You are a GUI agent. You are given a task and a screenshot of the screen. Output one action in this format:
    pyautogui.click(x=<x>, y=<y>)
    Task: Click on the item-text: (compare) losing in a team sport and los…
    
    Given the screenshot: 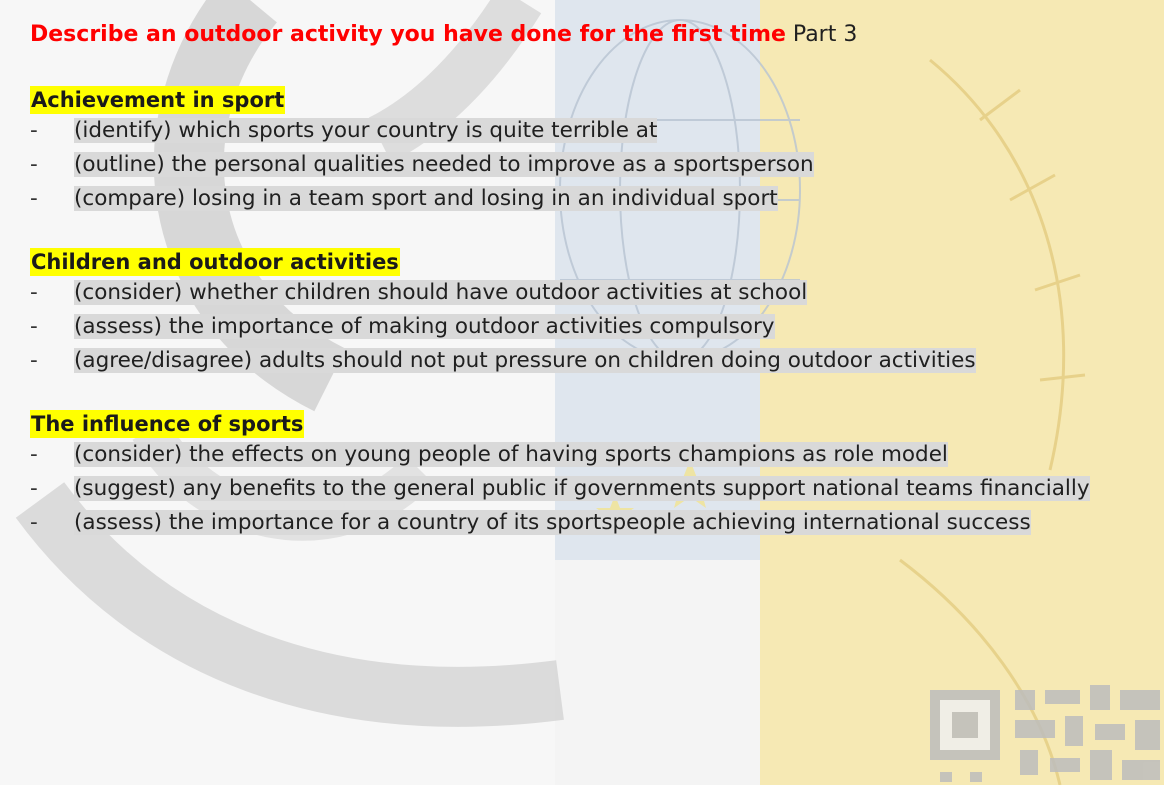 What is the action you would take?
    pyautogui.click(x=426, y=198)
    